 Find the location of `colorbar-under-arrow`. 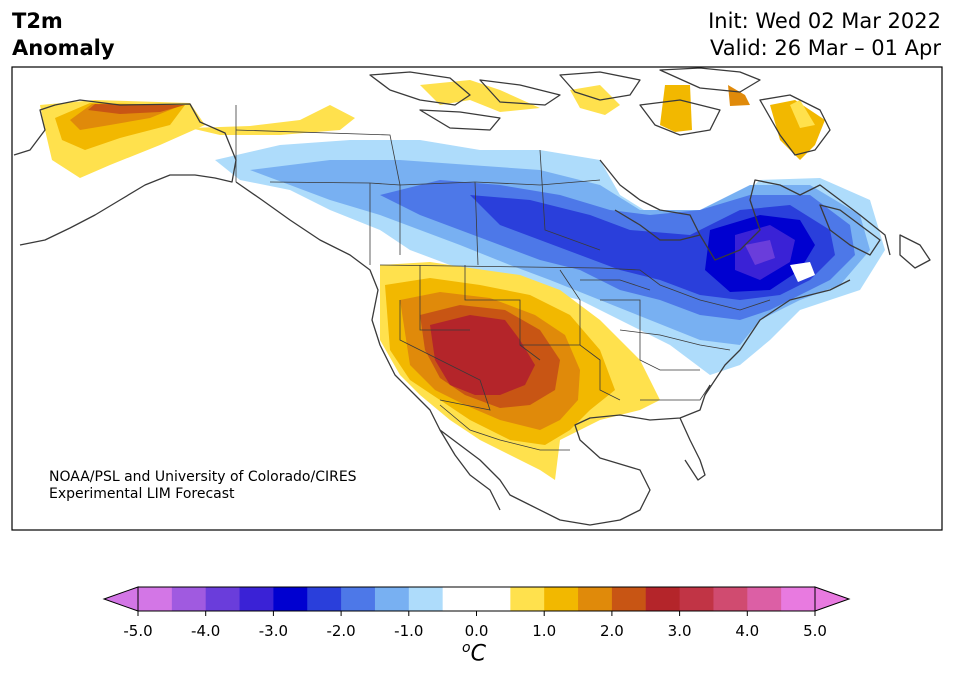

colorbar-under-arrow is located at coordinates (120, 599).